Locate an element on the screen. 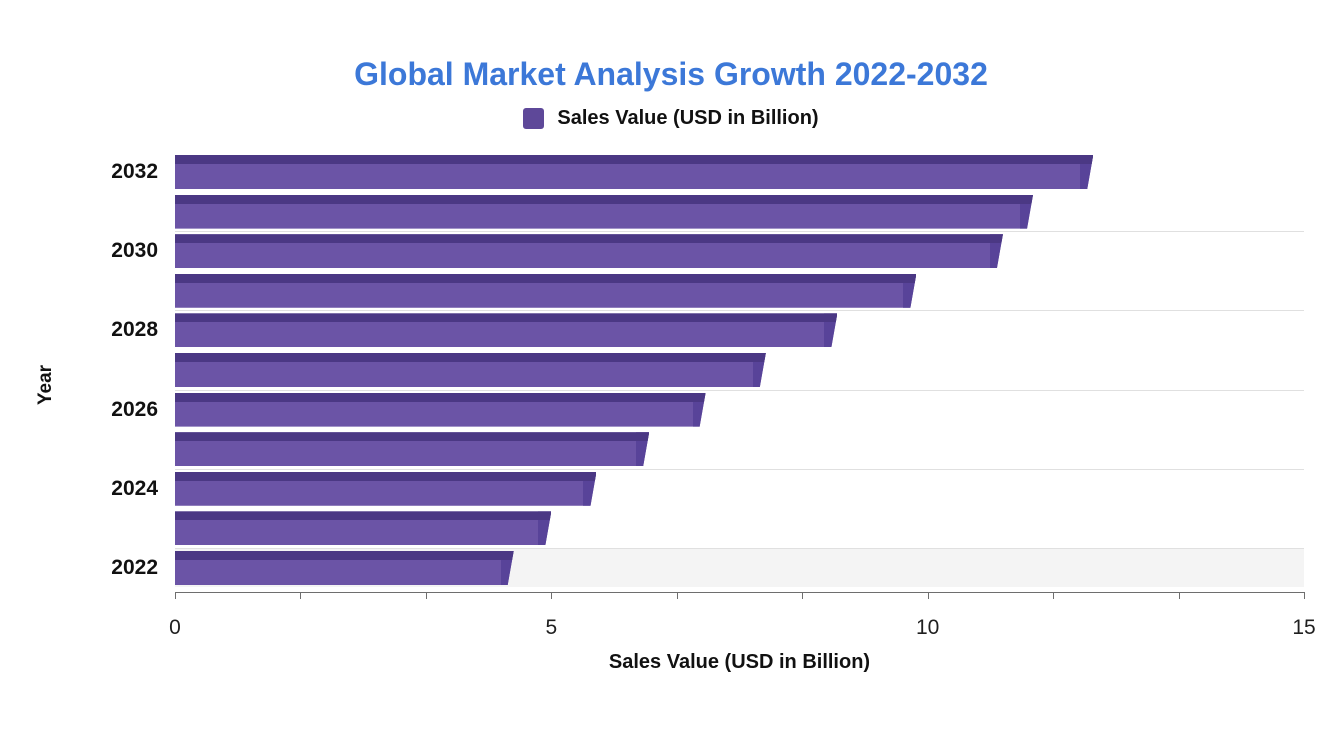 The height and width of the screenshot is (732, 1342). bar-2025 is located at coordinates (412, 449).